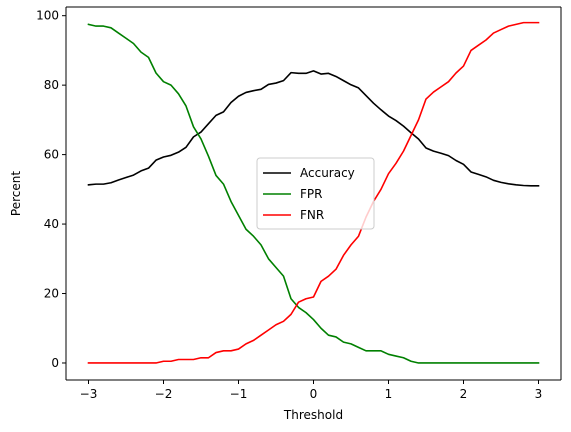 The width and height of the screenshot is (571, 432). Describe the element at coordinates (51, 155) in the screenshot. I see `y-tick-label: 60` at that location.